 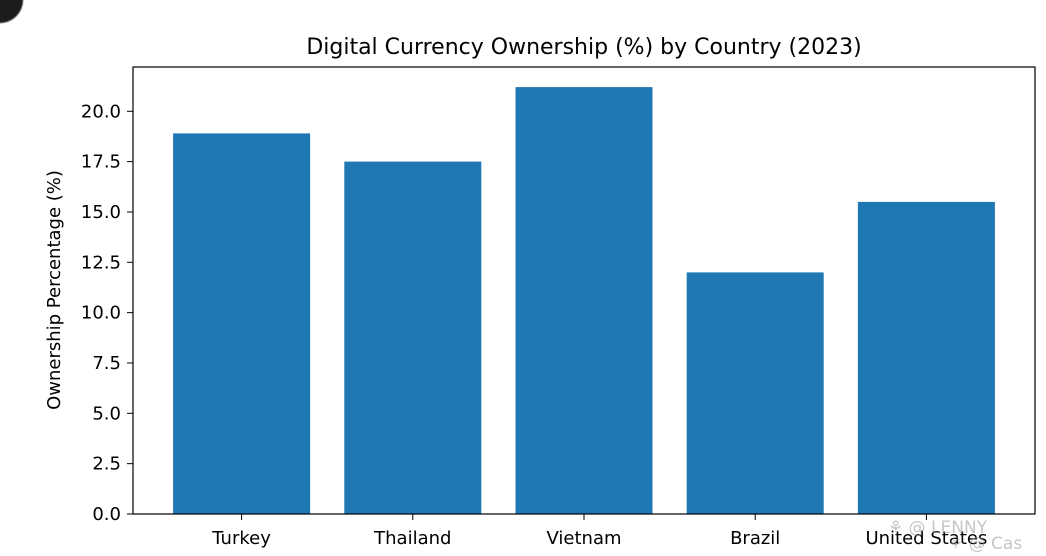 What do you see at coordinates (54, 290) in the screenshot?
I see `y-axis-label: Ownership Percentage (%)` at bounding box center [54, 290].